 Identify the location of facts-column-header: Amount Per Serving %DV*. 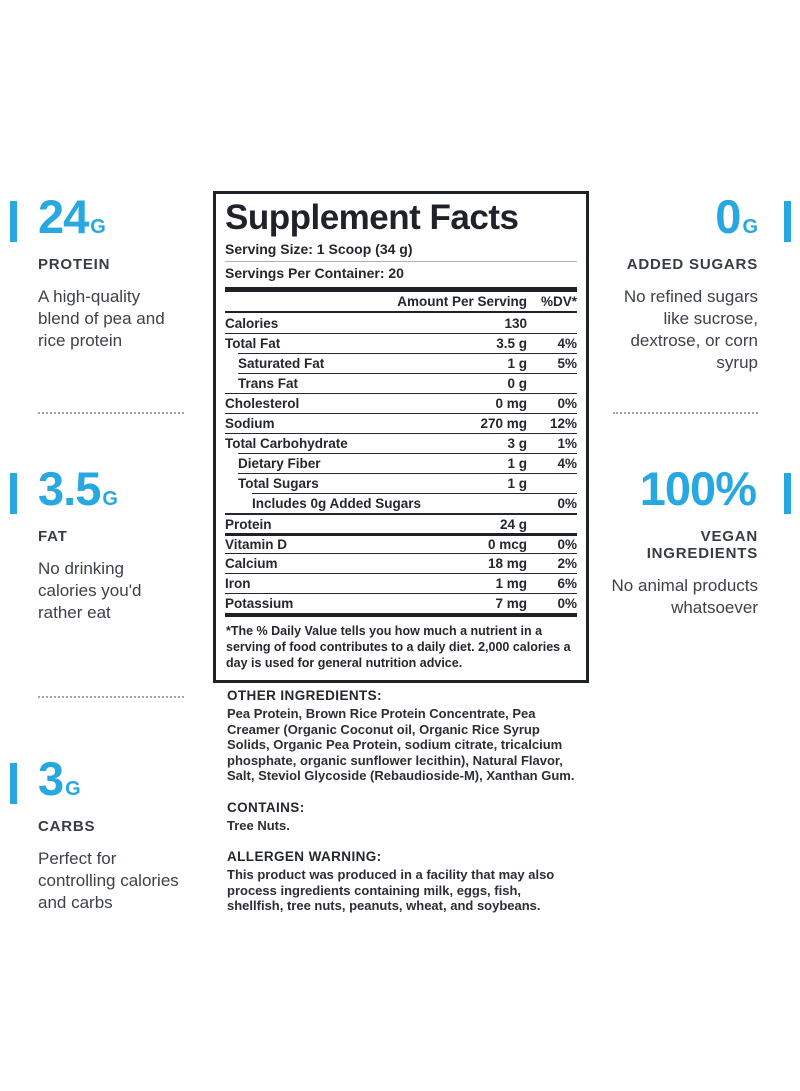
(401, 302).